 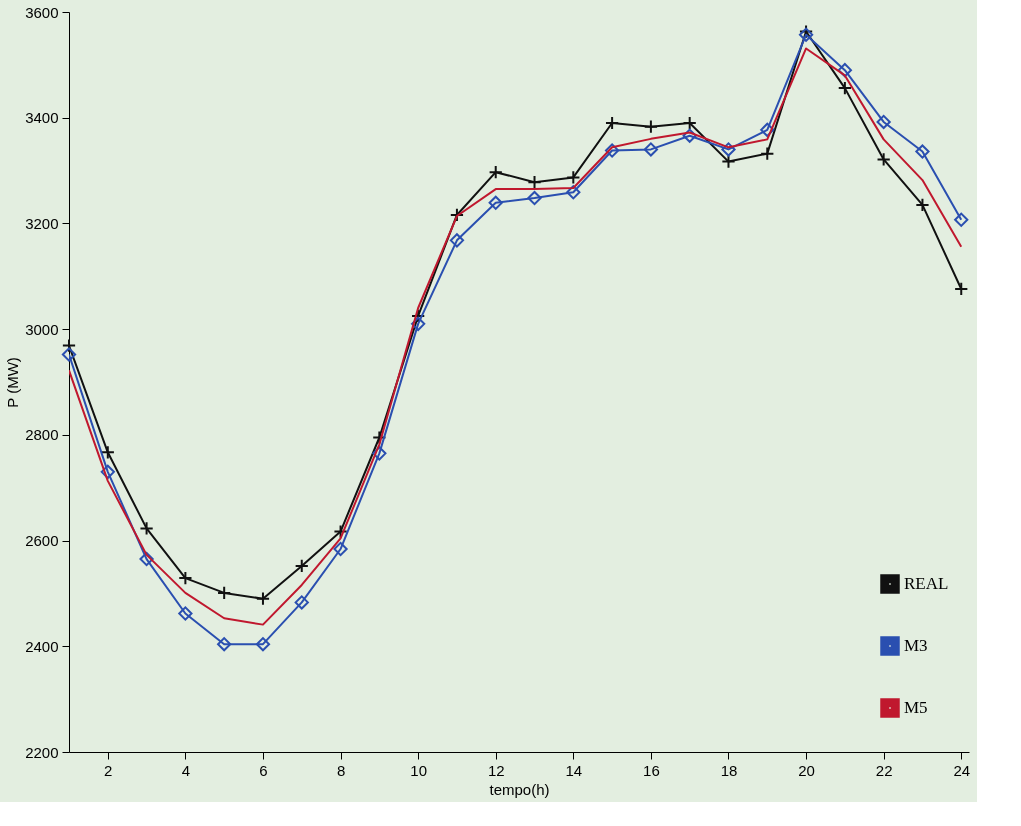 What do you see at coordinates (42, 646) in the screenshot?
I see `y-tick-label: 2400` at bounding box center [42, 646].